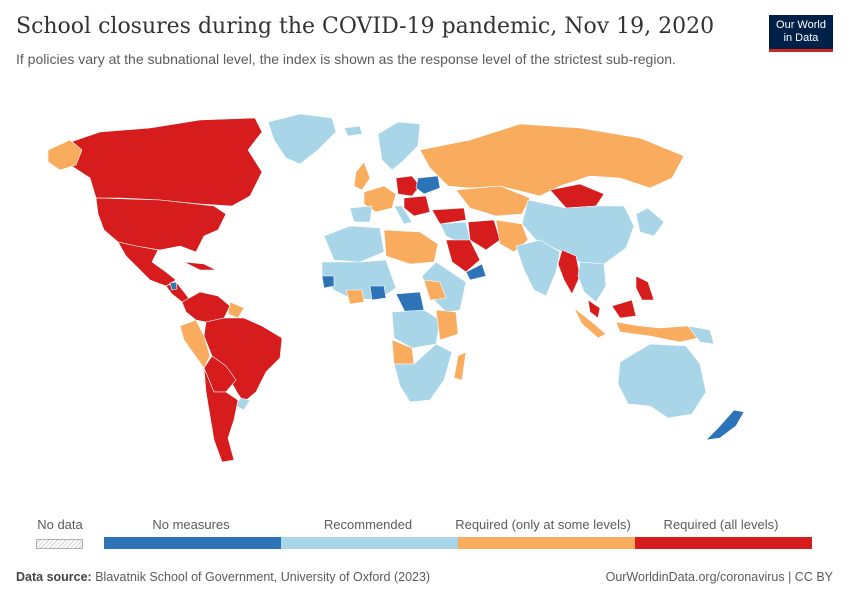  What do you see at coordinates (200, 266) in the screenshot?
I see `region-cuba` at bounding box center [200, 266].